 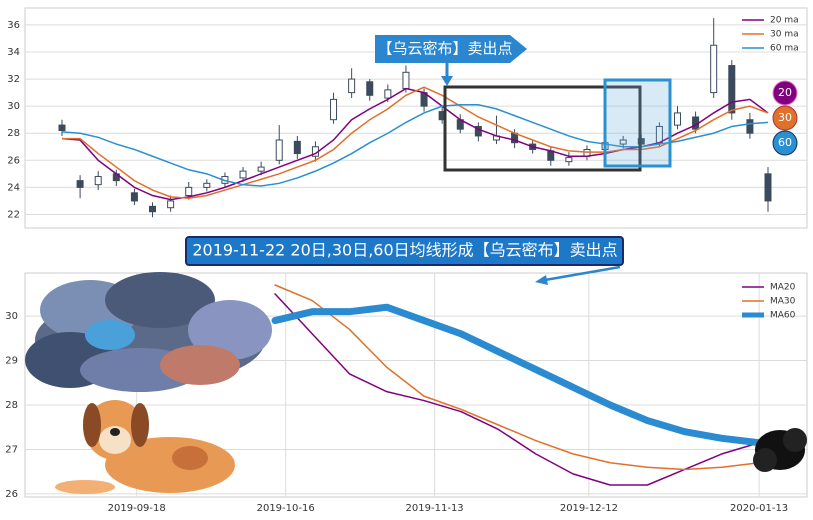 I want to click on banner-text: 2019-11-22 20日,30日,60日均线形成【乌云密布】卖出点, so click(x=404, y=250).